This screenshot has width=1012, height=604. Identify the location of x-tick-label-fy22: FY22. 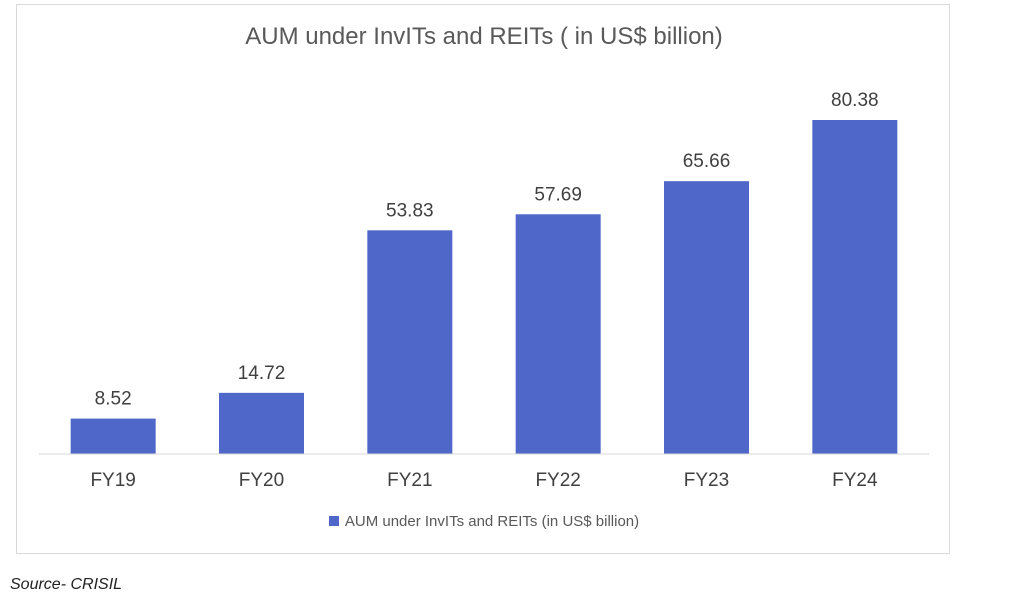
(557, 480).